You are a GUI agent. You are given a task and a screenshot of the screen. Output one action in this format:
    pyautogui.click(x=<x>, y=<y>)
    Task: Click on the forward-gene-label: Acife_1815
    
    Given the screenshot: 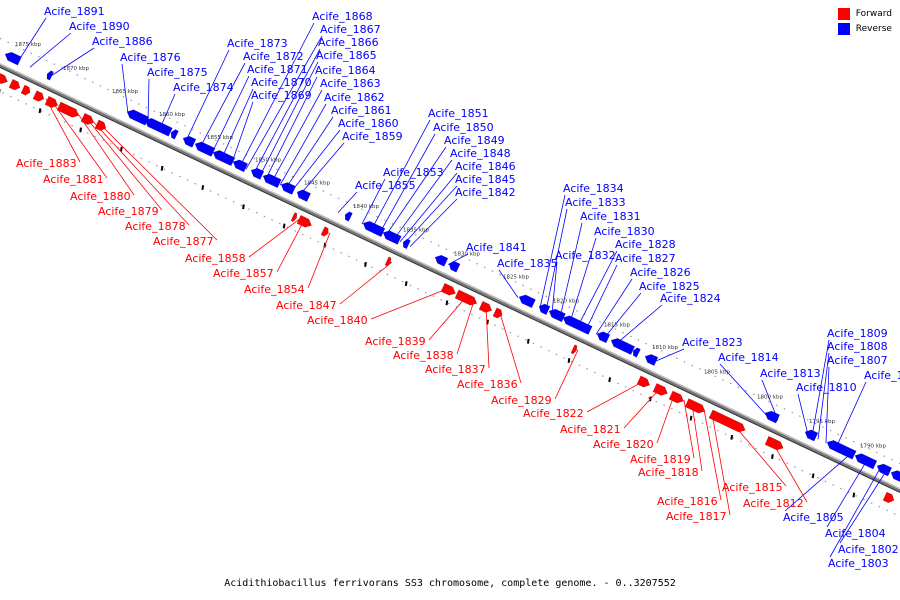 What is the action you would take?
    pyautogui.click(x=752, y=487)
    